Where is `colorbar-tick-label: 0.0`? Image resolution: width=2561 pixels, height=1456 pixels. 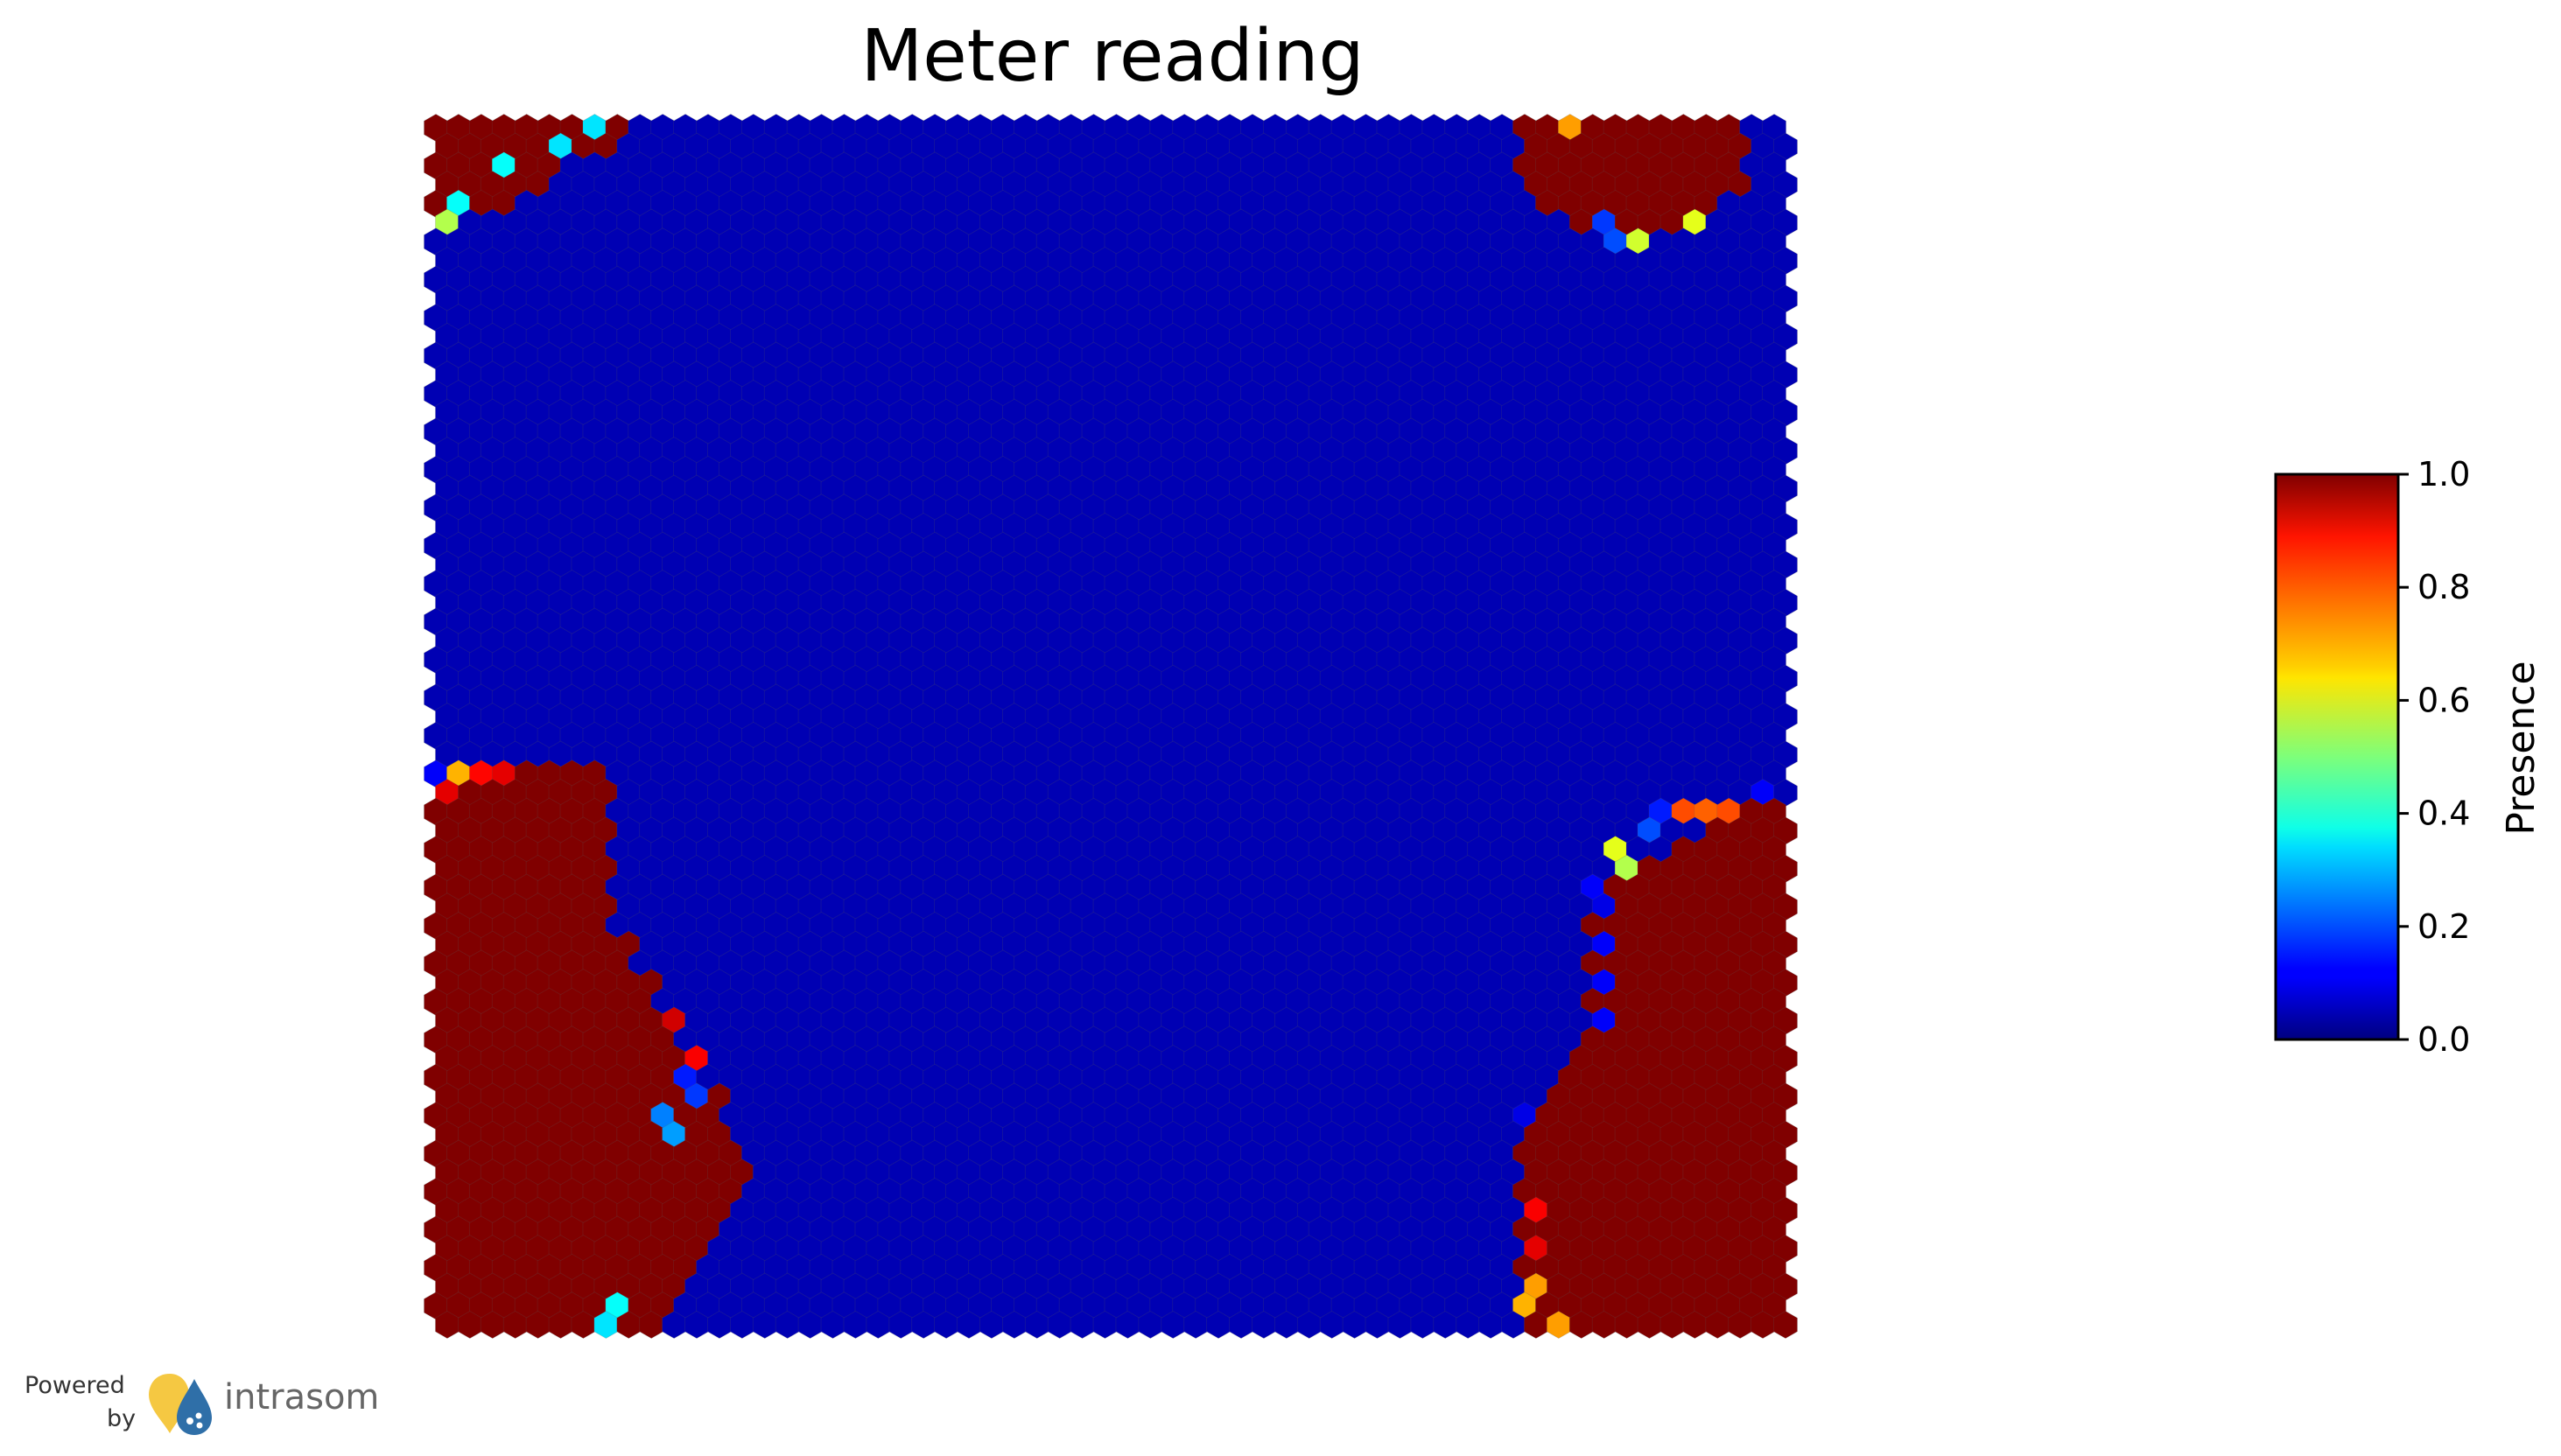 colorbar-tick-label: 0.0 is located at coordinates (2444, 1039).